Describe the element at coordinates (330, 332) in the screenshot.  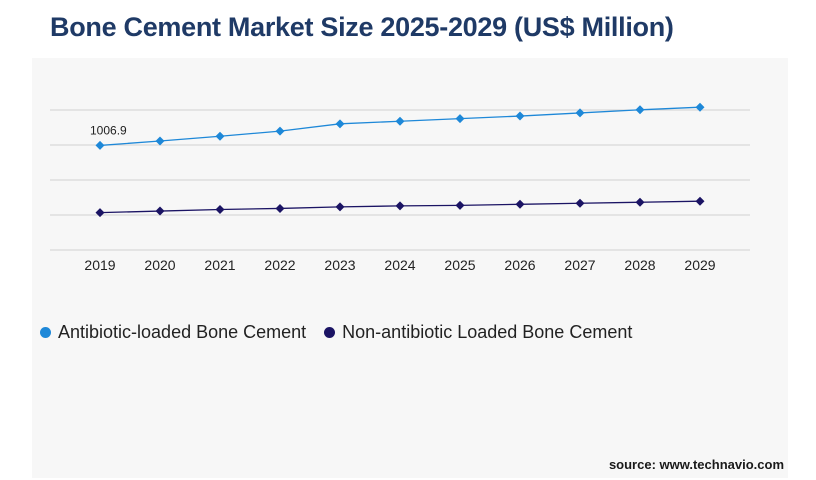
I see `legend-marker-non-antibiotic` at that location.